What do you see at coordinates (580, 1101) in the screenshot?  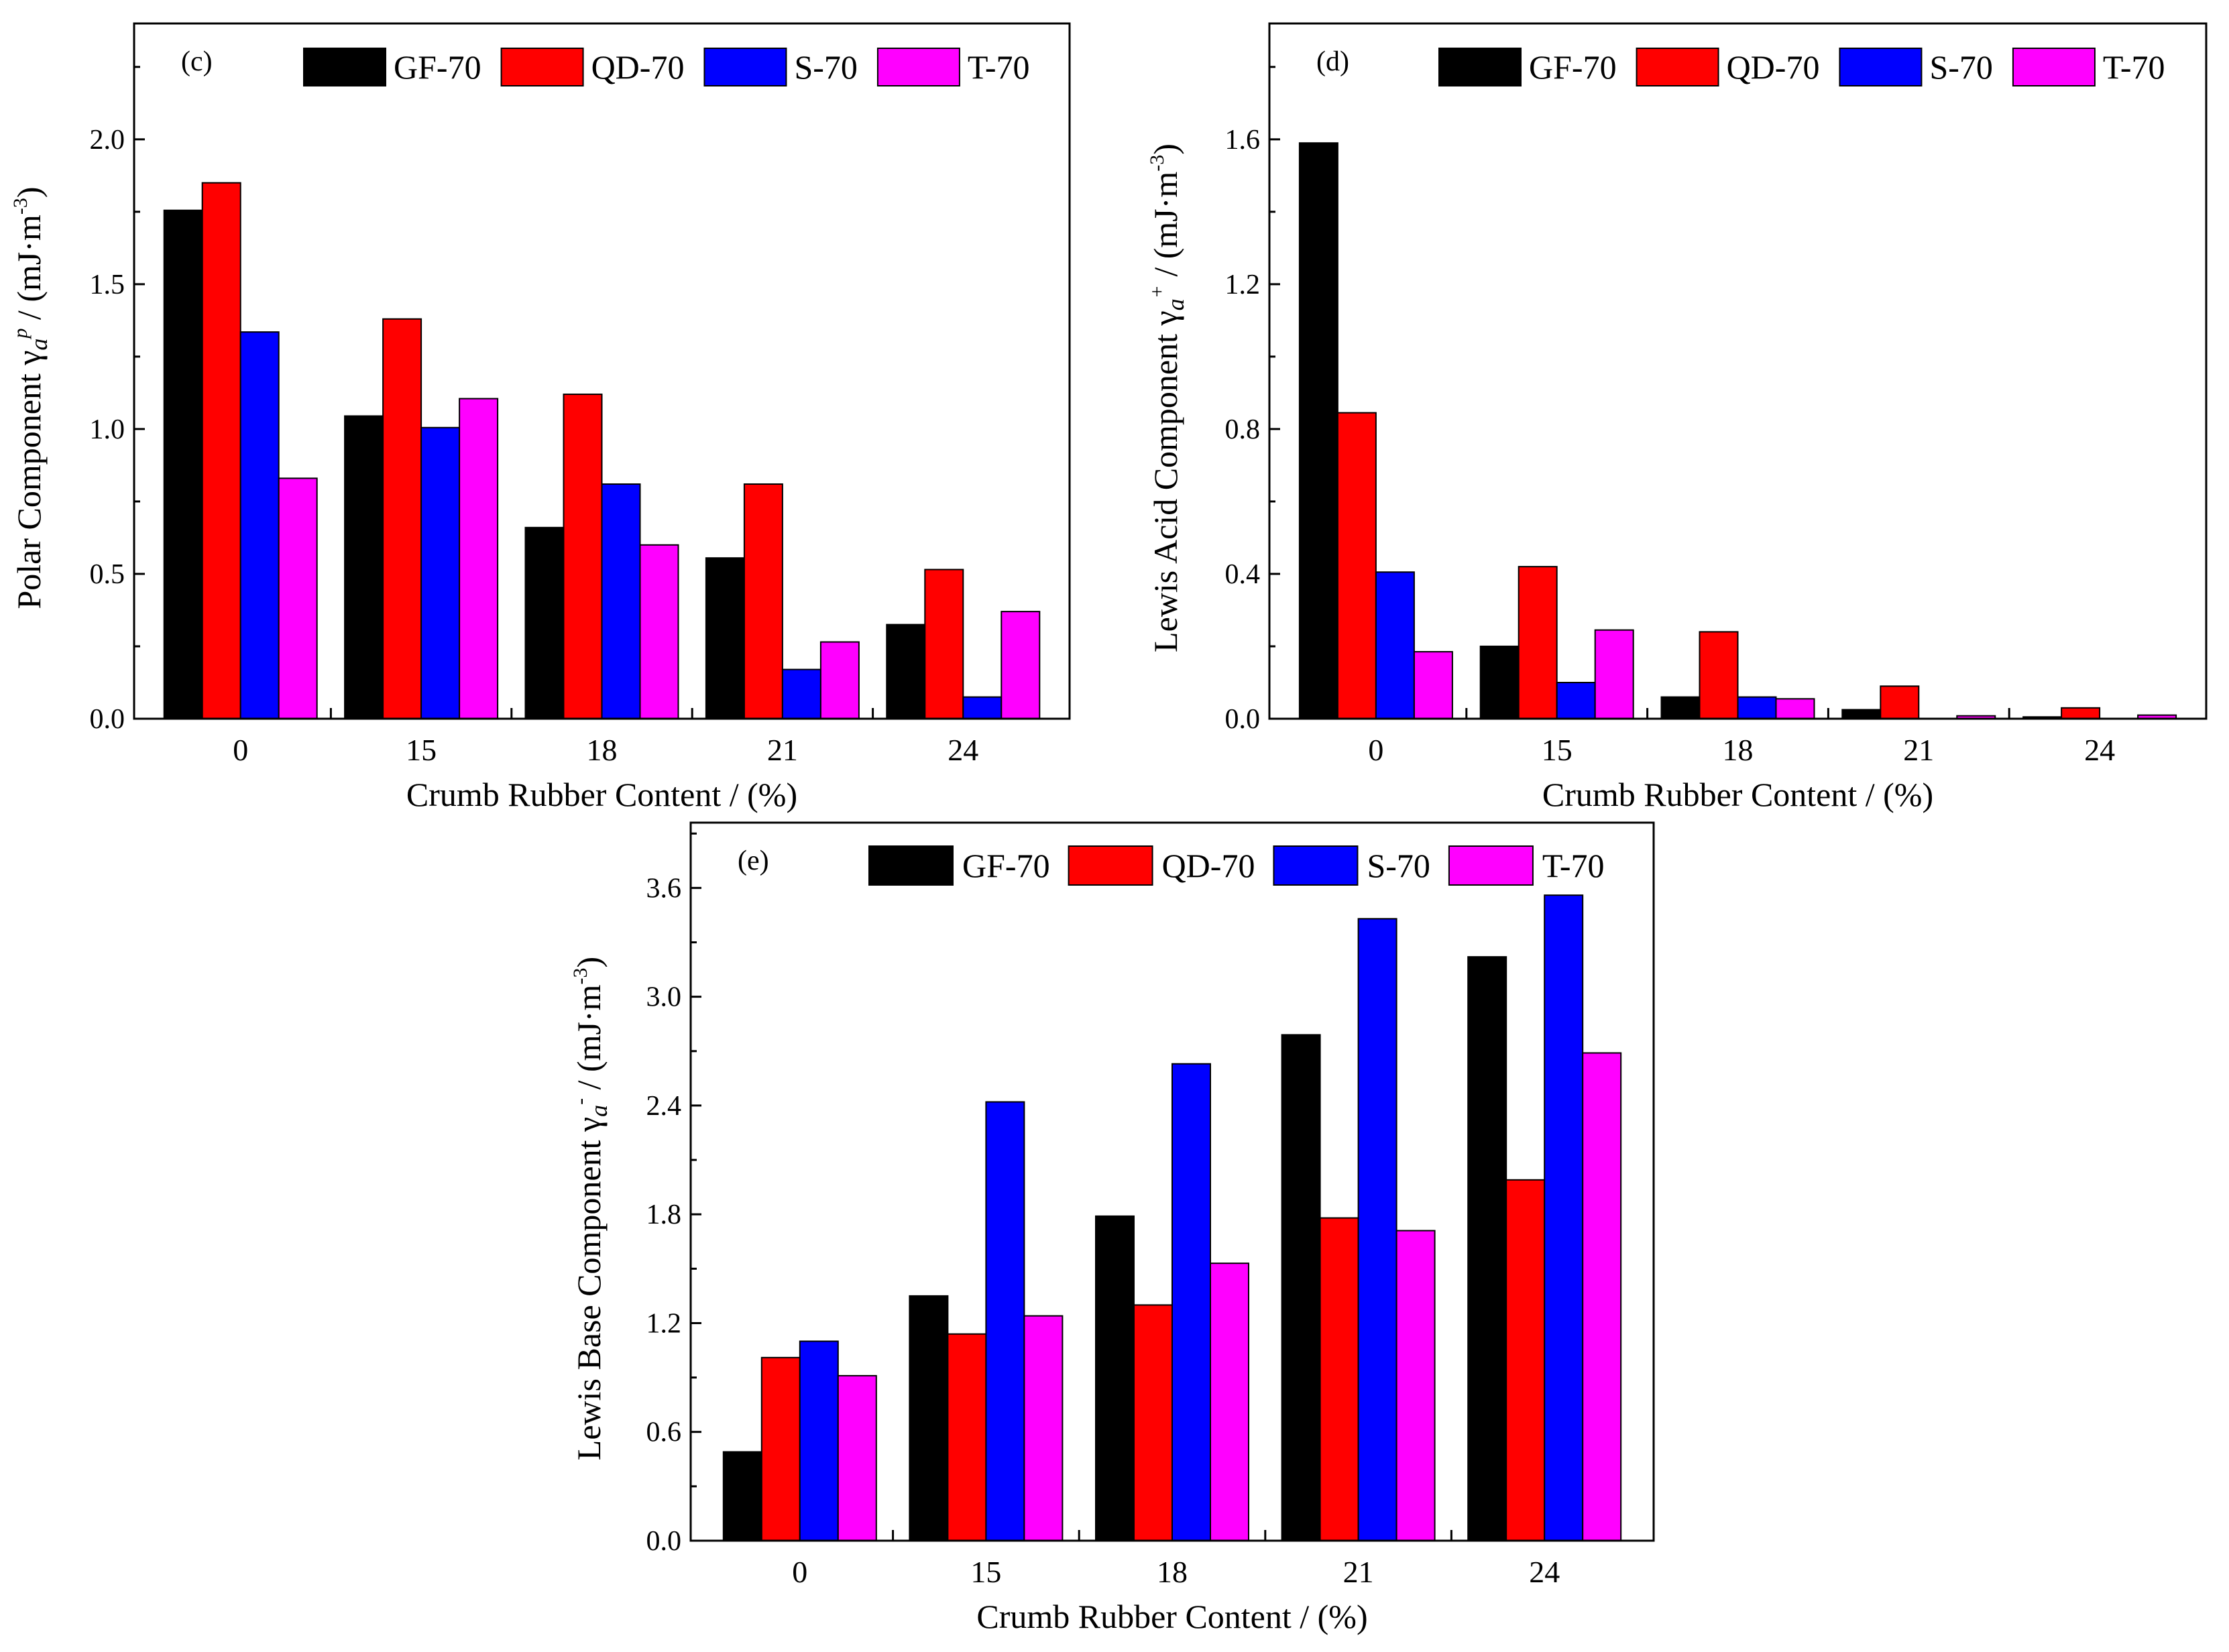 I see `y-title-superscript: -` at bounding box center [580, 1101].